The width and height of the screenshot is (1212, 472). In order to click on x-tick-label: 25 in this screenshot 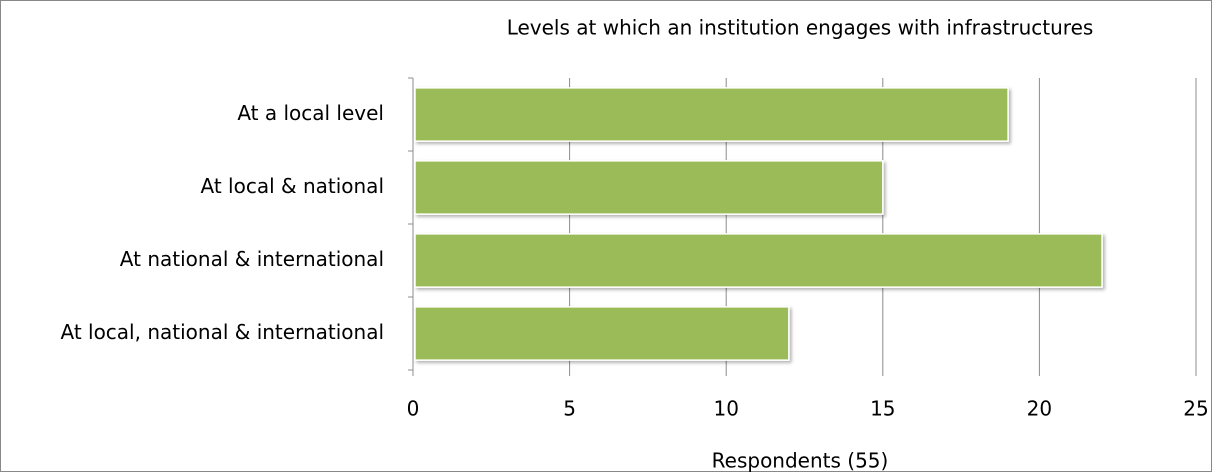, I will do `click(1195, 409)`.